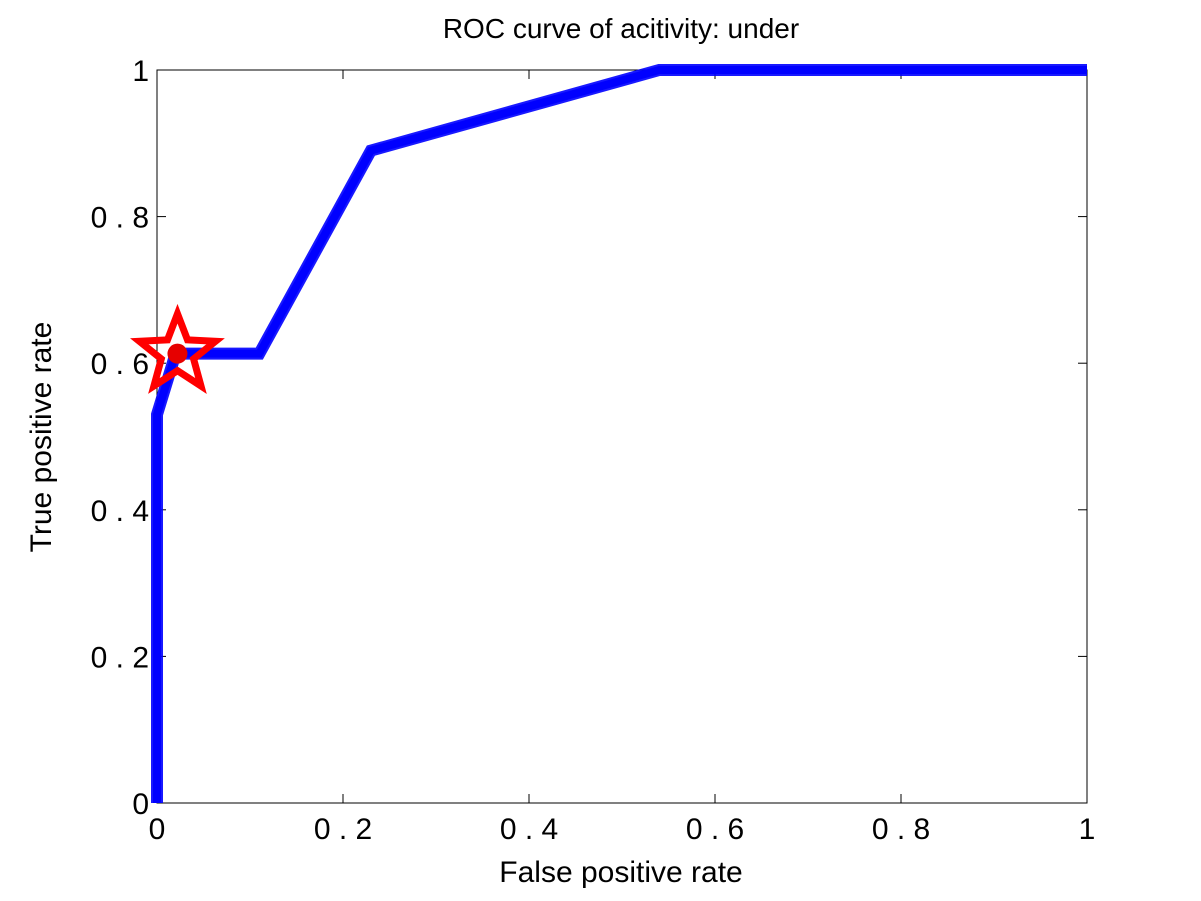 Image resolution: width=1201 pixels, height=901 pixels. What do you see at coordinates (529, 829) in the screenshot?
I see `x-tick-label: 0 . 4` at bounding box center [529, 829].